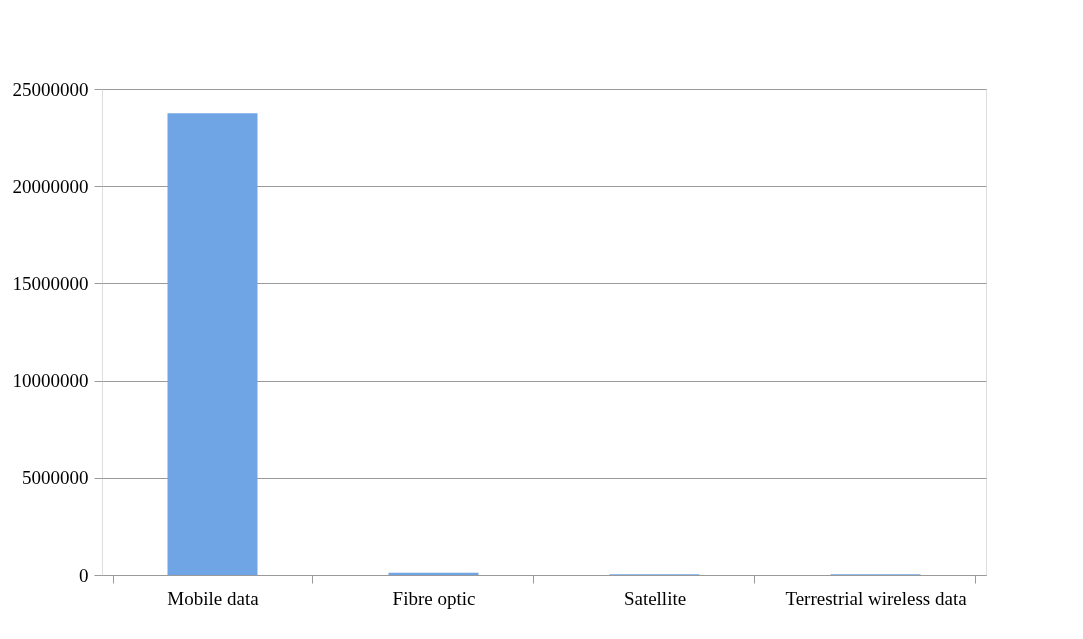  What do you see at coordinates (434, 598) in the screenshot?
I see `x-tick-label: Fibre optic` at bounding box center [434, 598].